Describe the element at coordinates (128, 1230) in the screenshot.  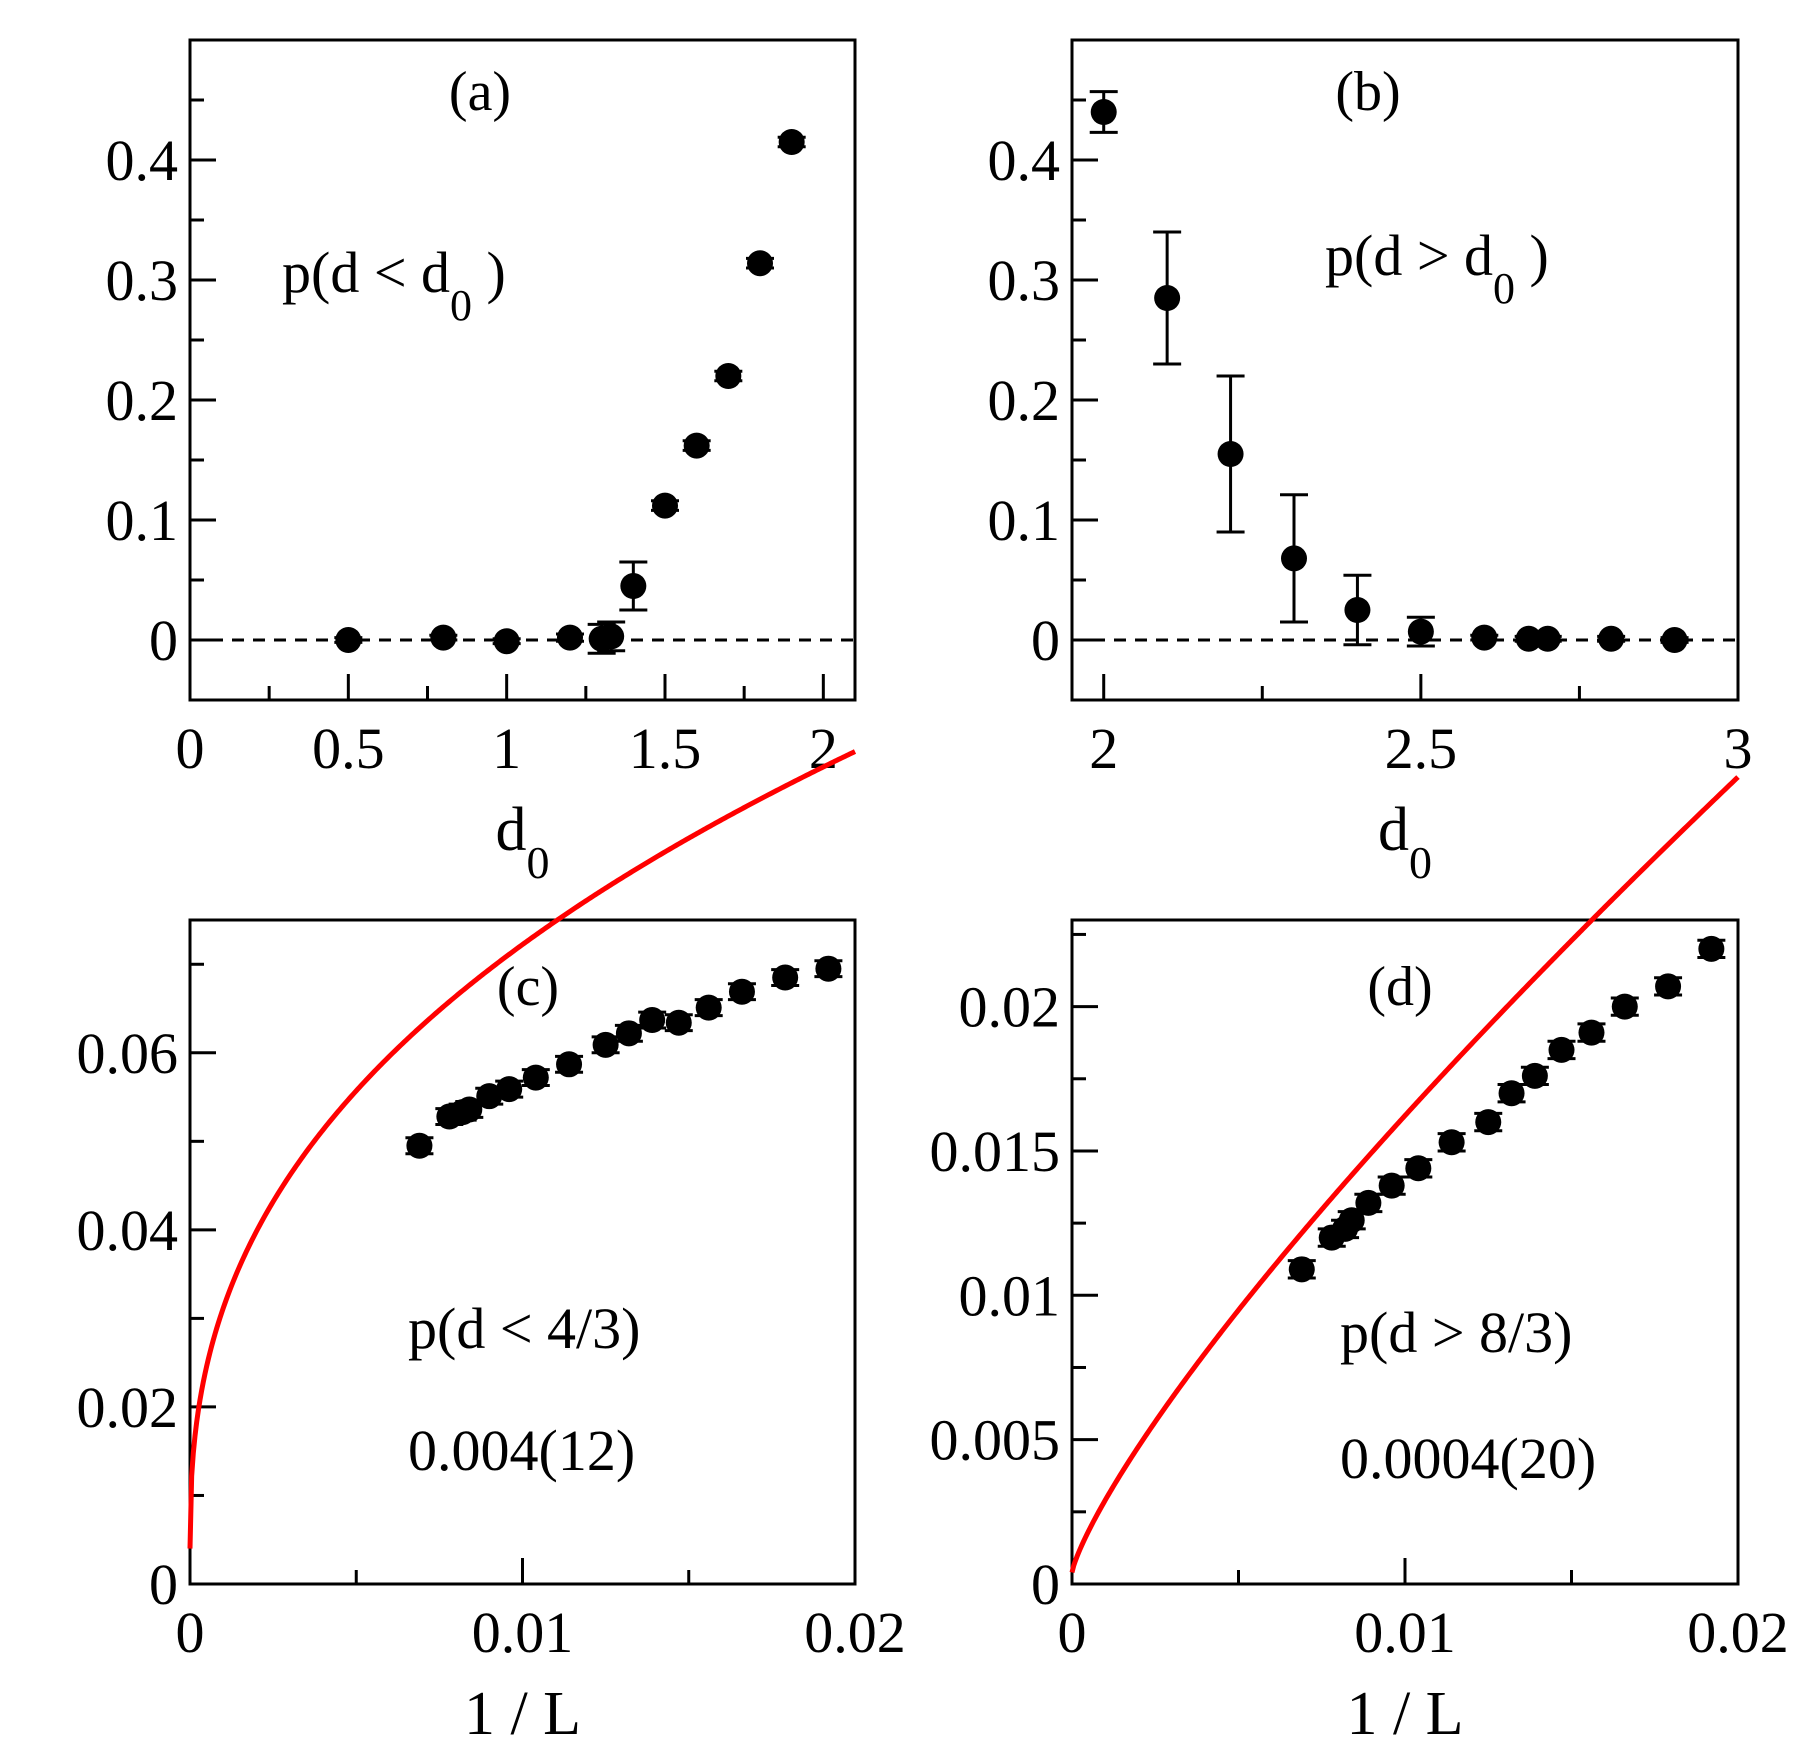
I see `y-tick-label: 0.04` at that location.